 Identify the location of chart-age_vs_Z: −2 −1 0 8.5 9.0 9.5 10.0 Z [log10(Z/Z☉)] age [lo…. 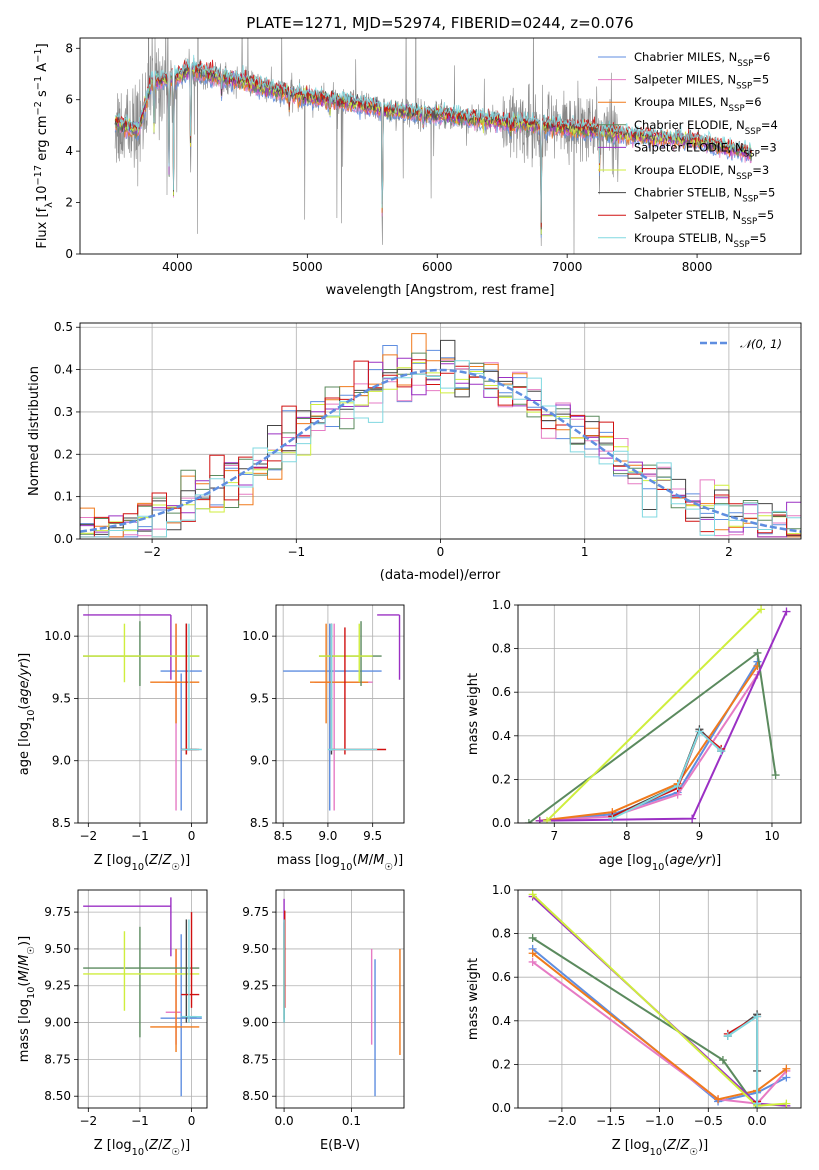
(112, 738).